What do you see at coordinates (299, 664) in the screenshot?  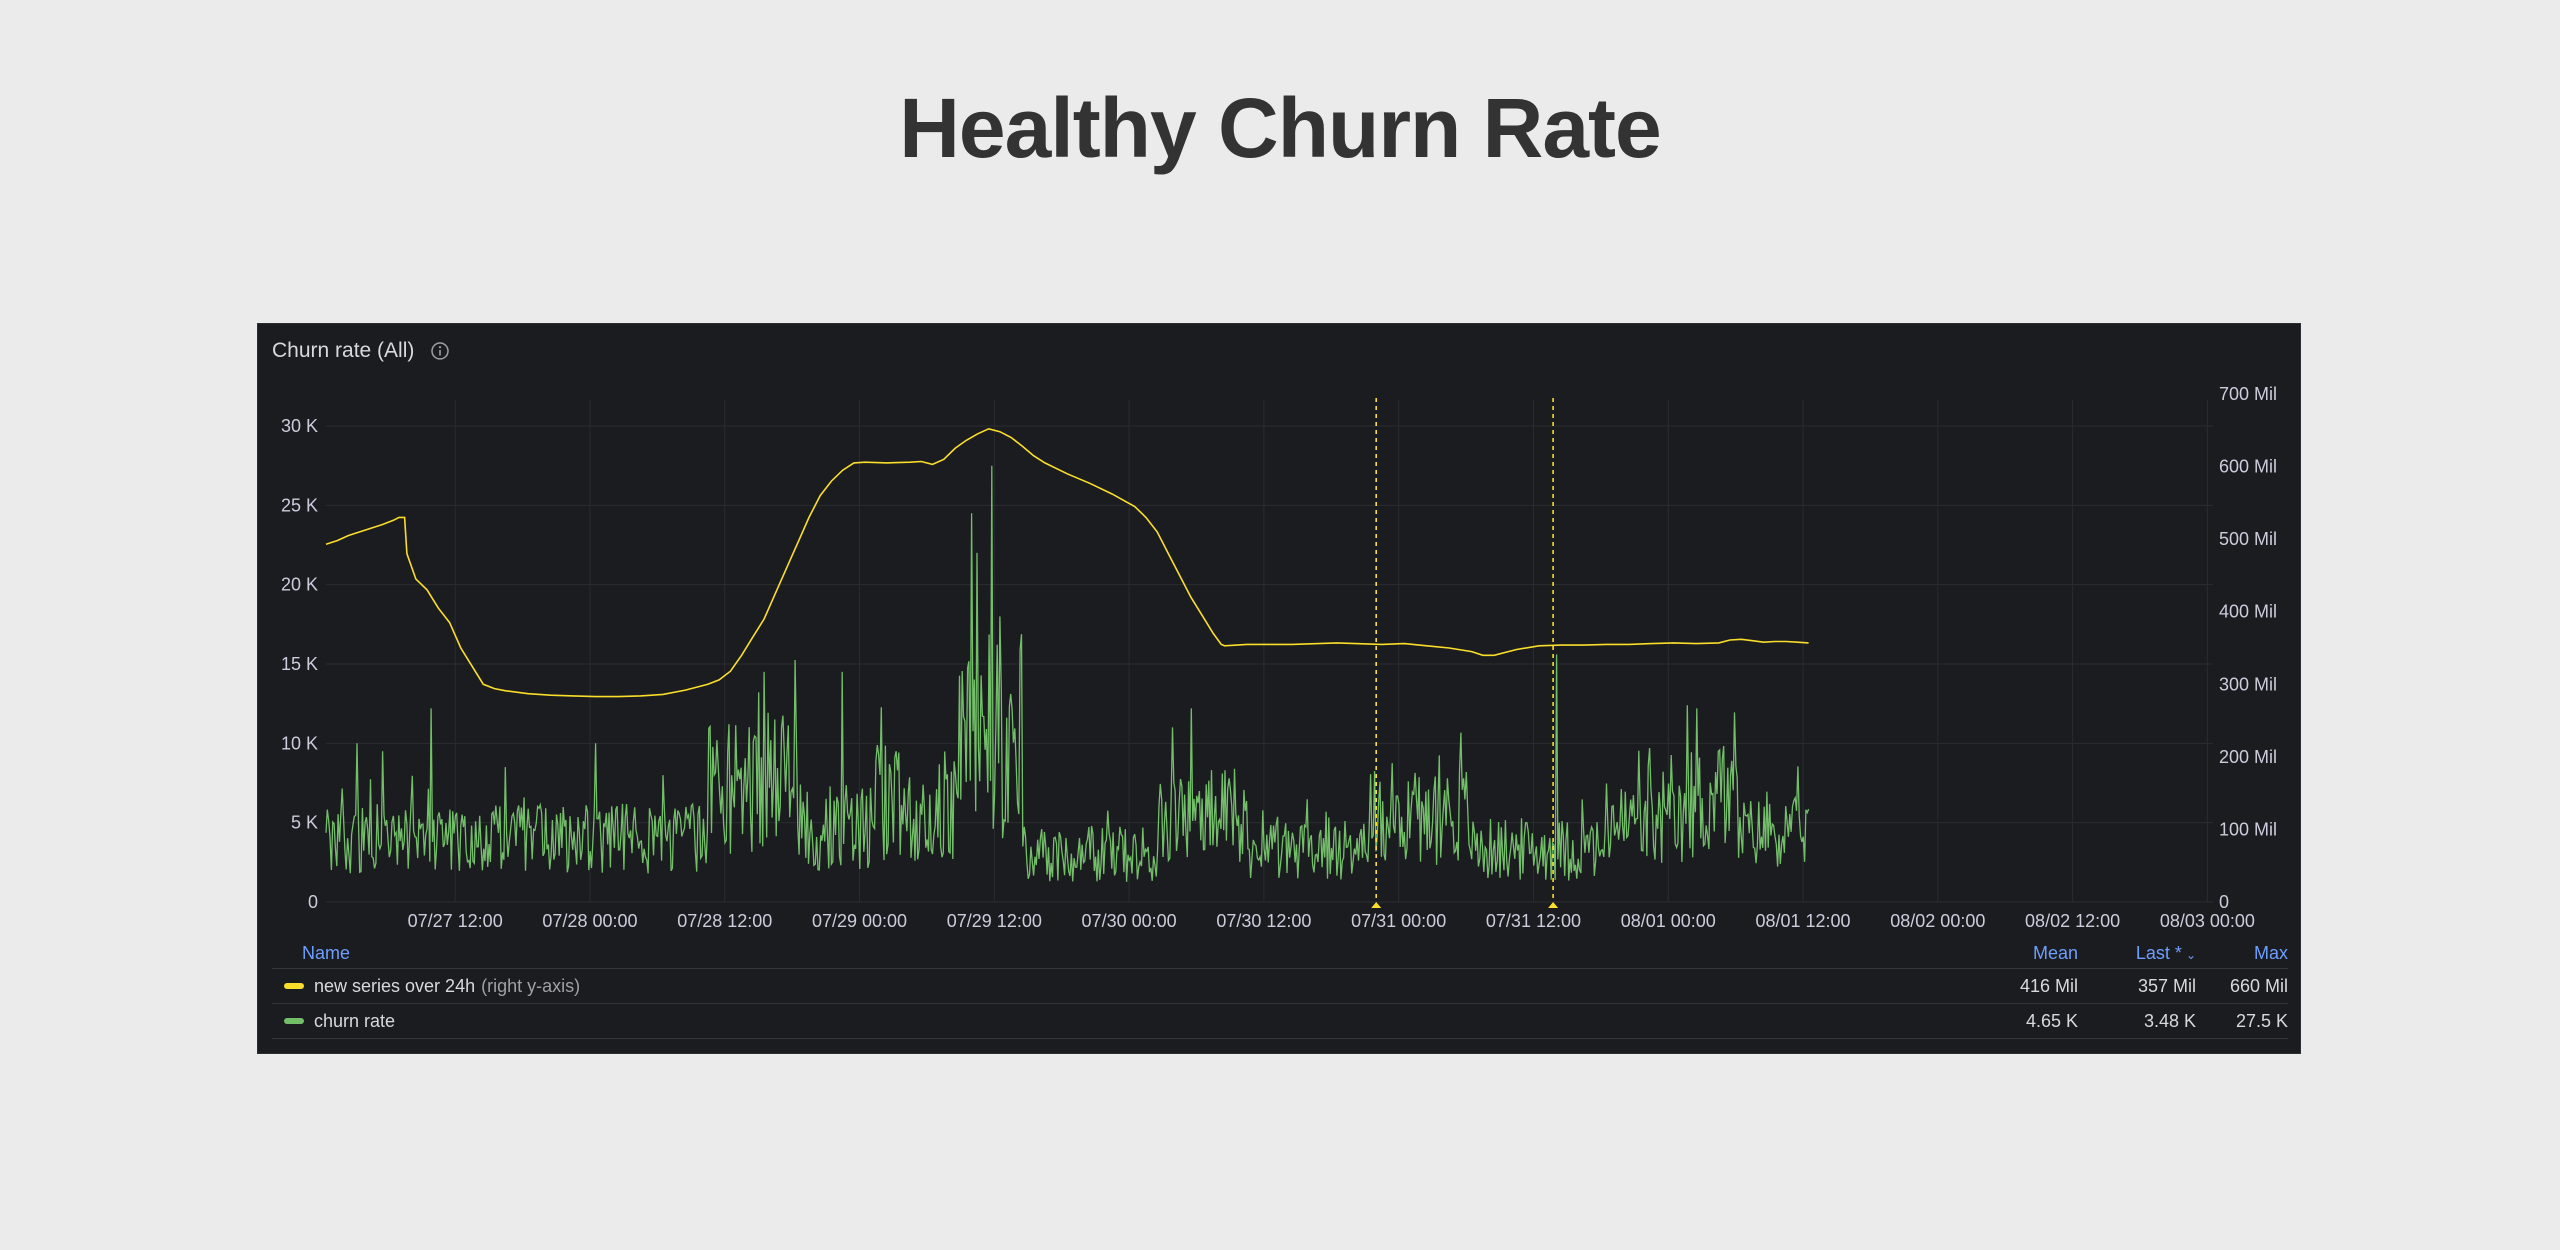 I see `y-left-tick-label: 15 K` at bounding box center [299, 664].